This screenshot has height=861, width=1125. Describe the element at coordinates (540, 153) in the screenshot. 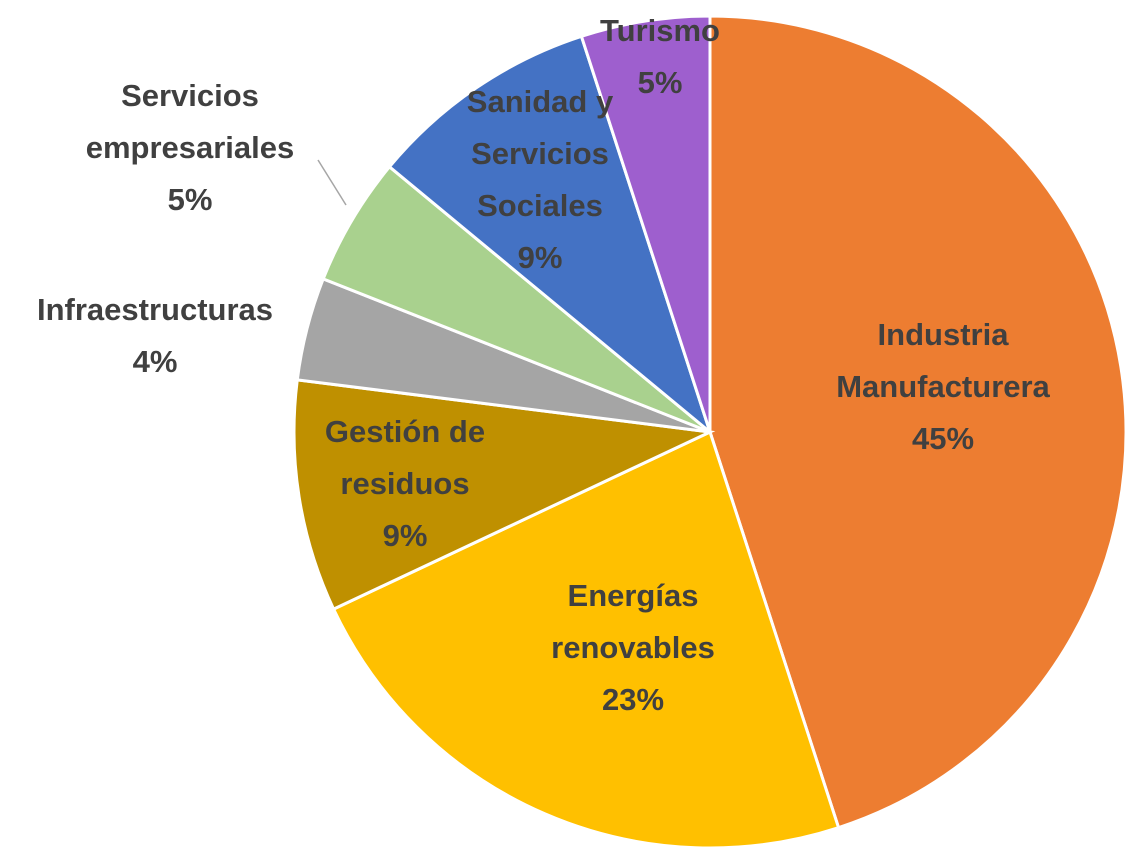

I see `slice-label: Sanidad y Servicios Sociales` at that location.